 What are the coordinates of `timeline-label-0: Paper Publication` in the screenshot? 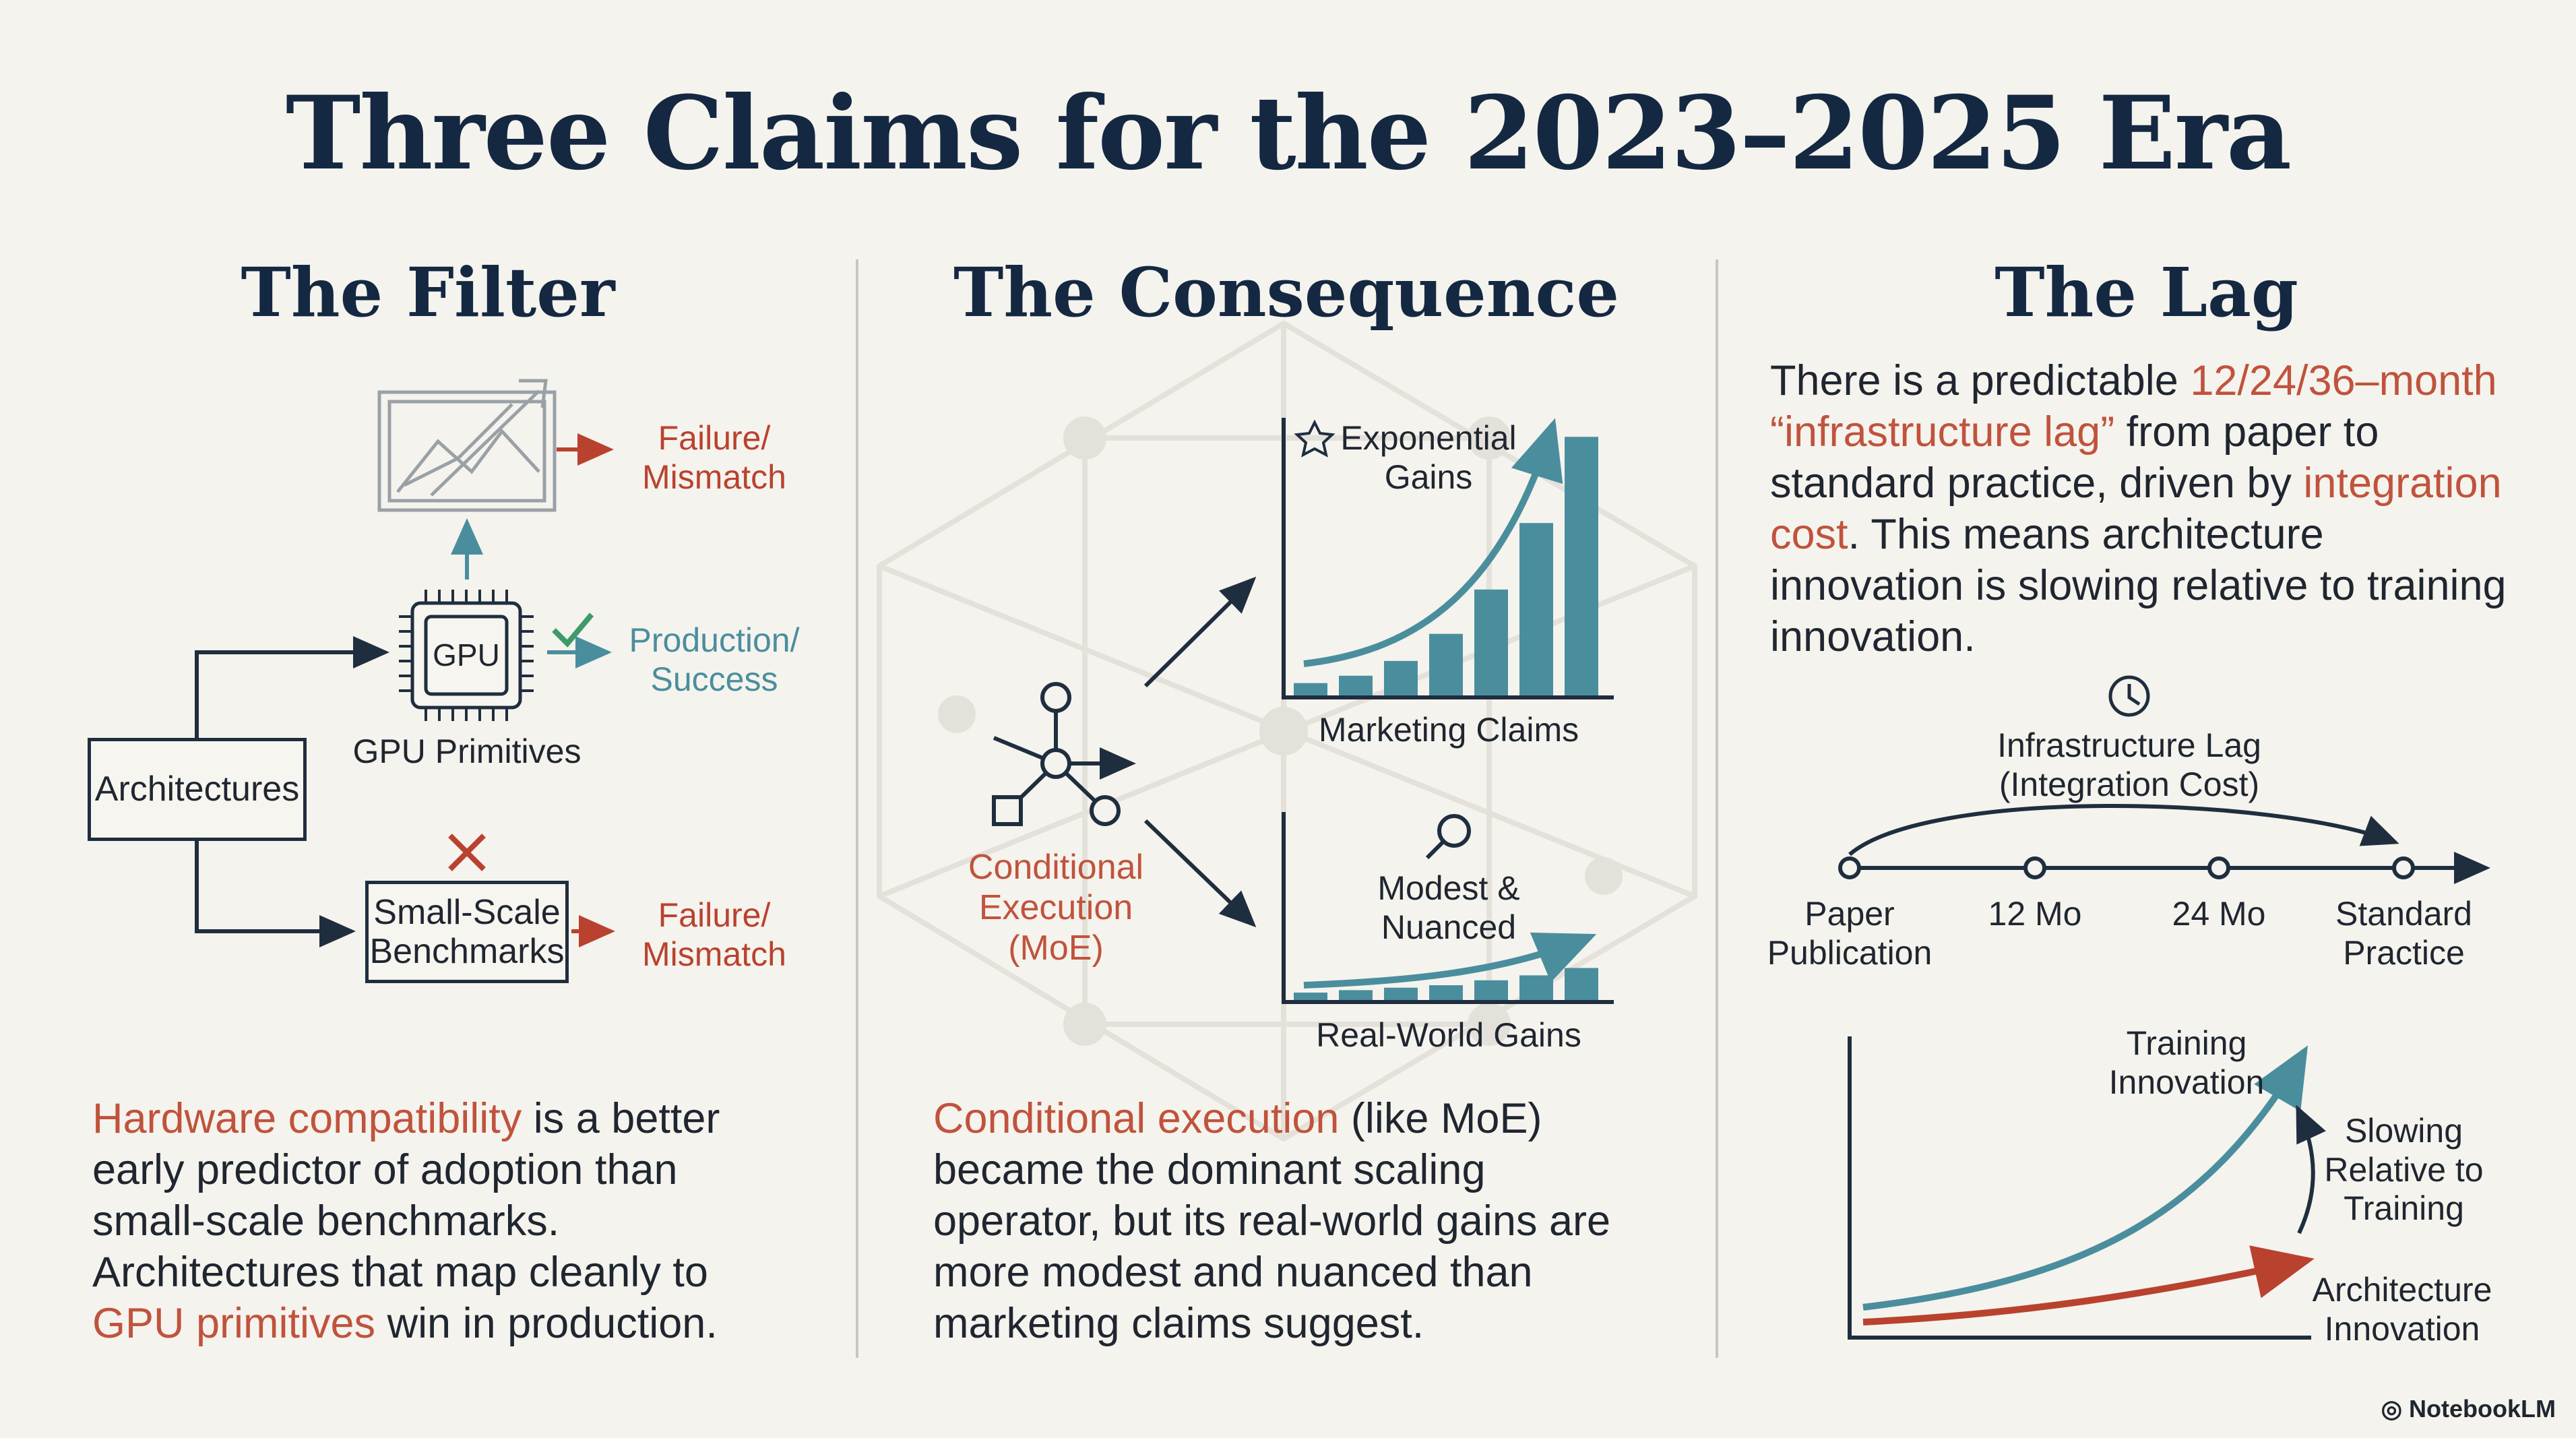 It's located at (1850, 933).